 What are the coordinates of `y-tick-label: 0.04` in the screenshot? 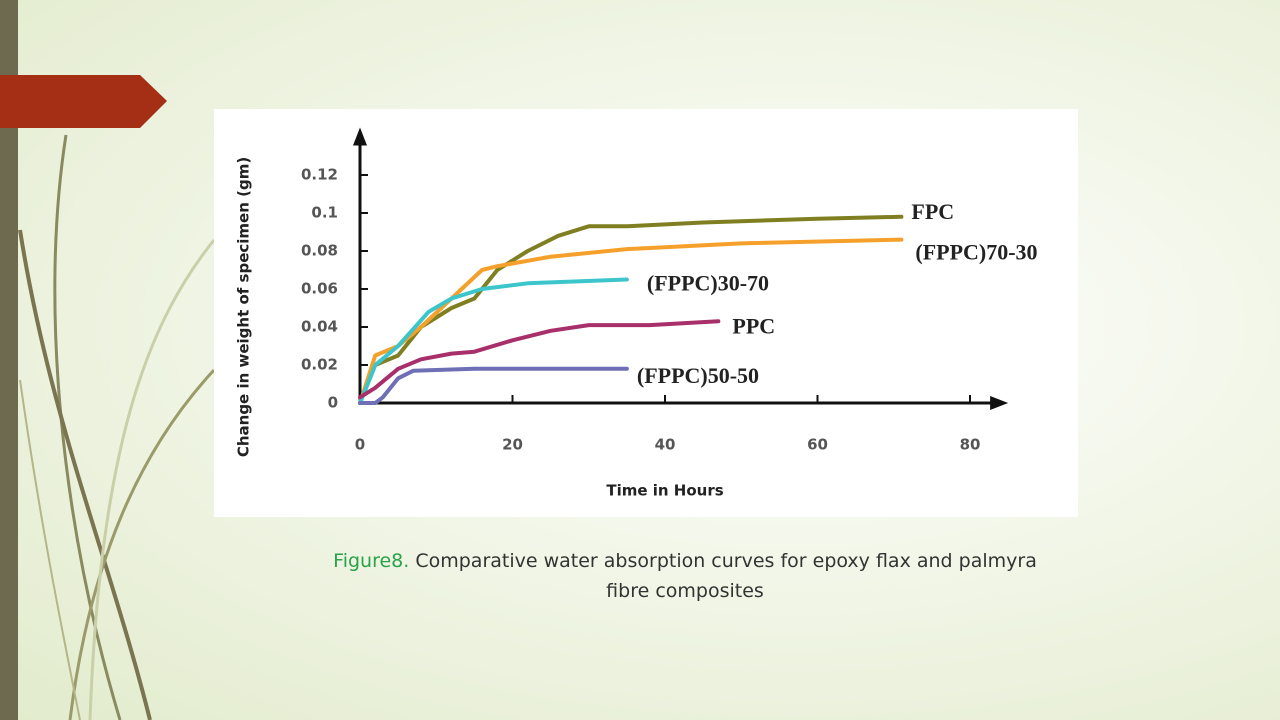 It's located at (319, 327).